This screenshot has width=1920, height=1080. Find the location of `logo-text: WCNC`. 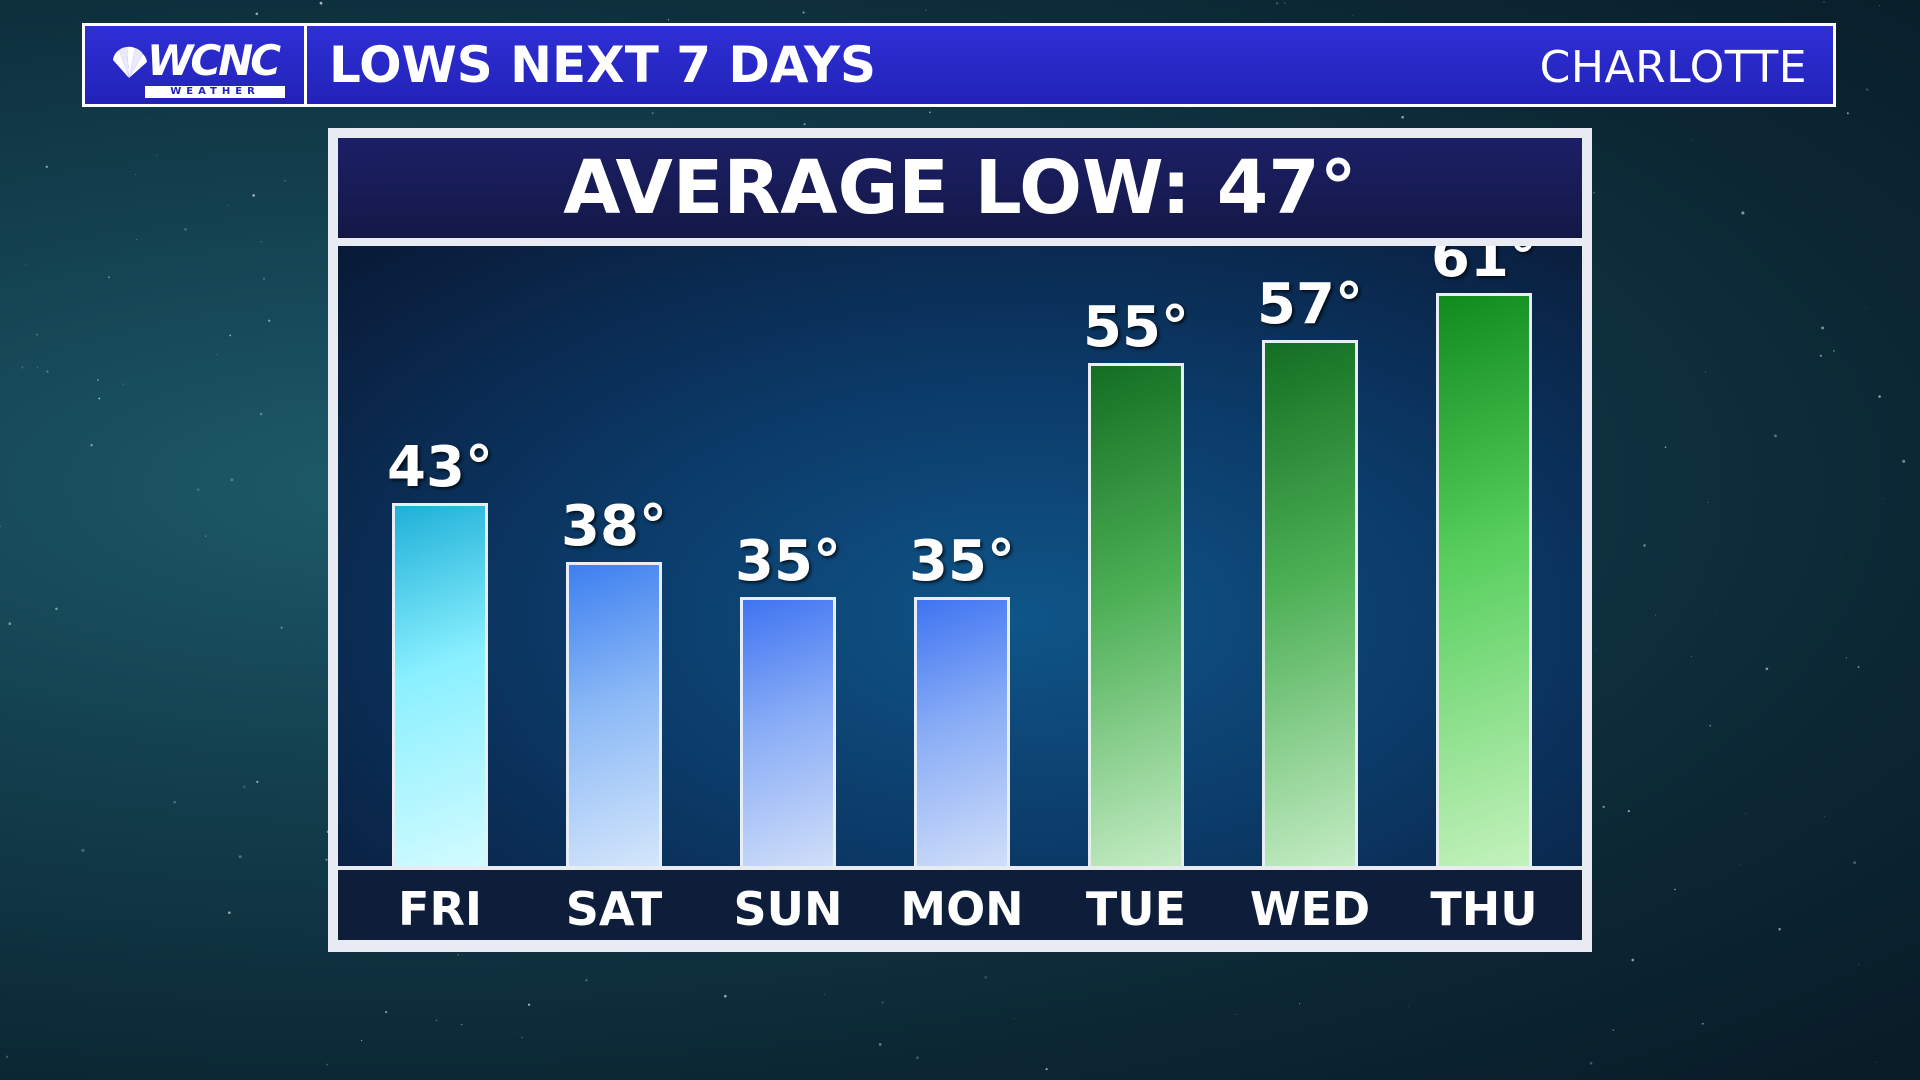

logo-text: WCNC is located at coordinates (214, 60).